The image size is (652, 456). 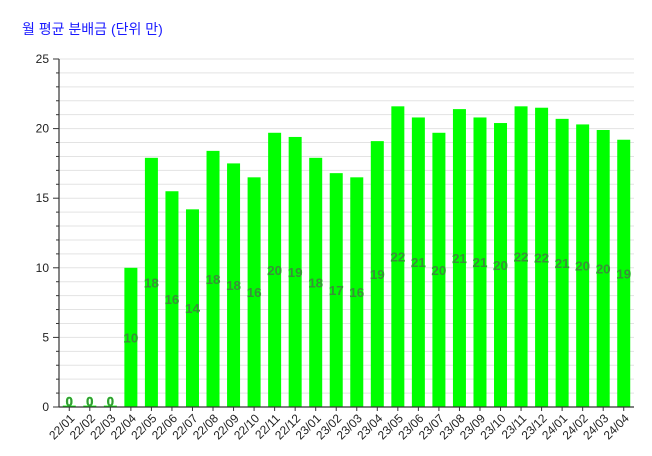 What do you see at coordinates (45, 337) in the screenshot?
I see `y-tick-label: 5` at bounding box center [45, 337].